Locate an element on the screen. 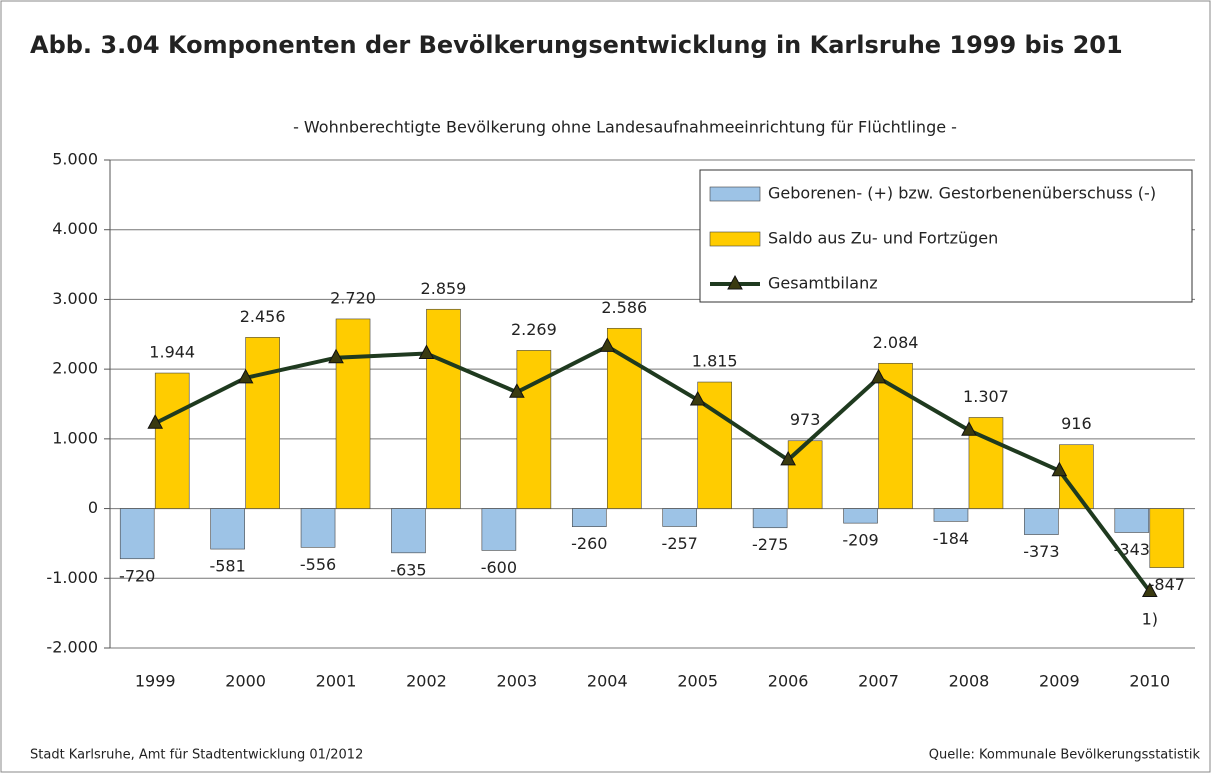 This screenshot has height=773, width=1211. x-tick-label: 2004 is located at coordinates (607, 681).